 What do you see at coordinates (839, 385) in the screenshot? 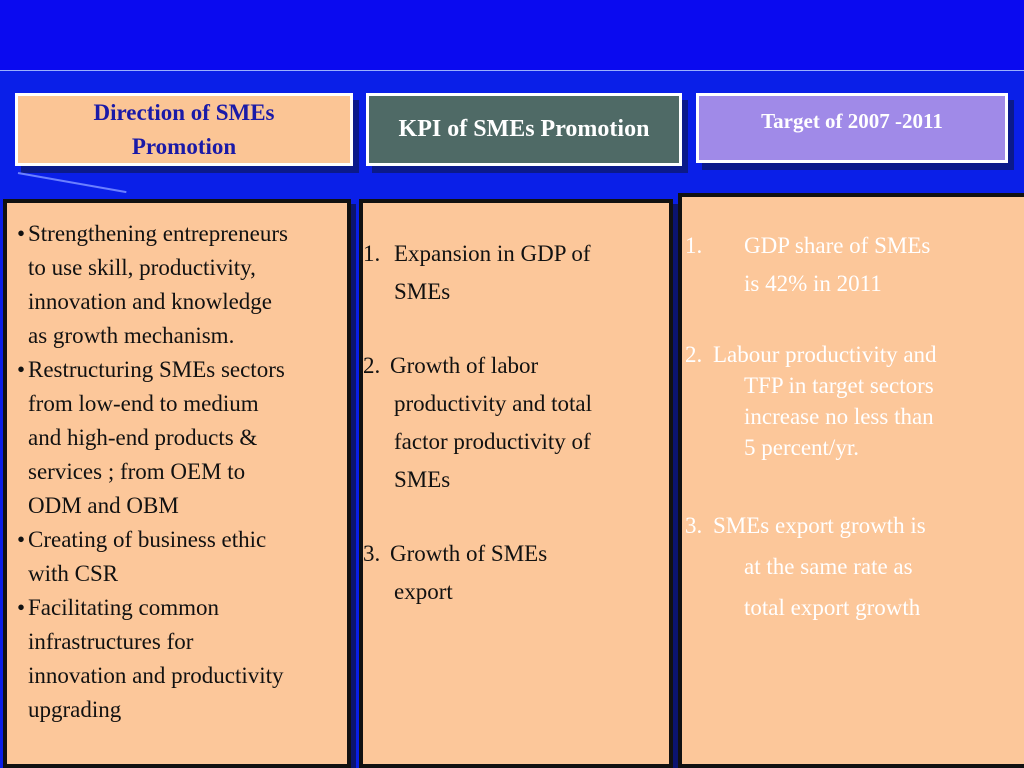
I see `target-line: TFP in target sectors` at bounding box center [839, 385].